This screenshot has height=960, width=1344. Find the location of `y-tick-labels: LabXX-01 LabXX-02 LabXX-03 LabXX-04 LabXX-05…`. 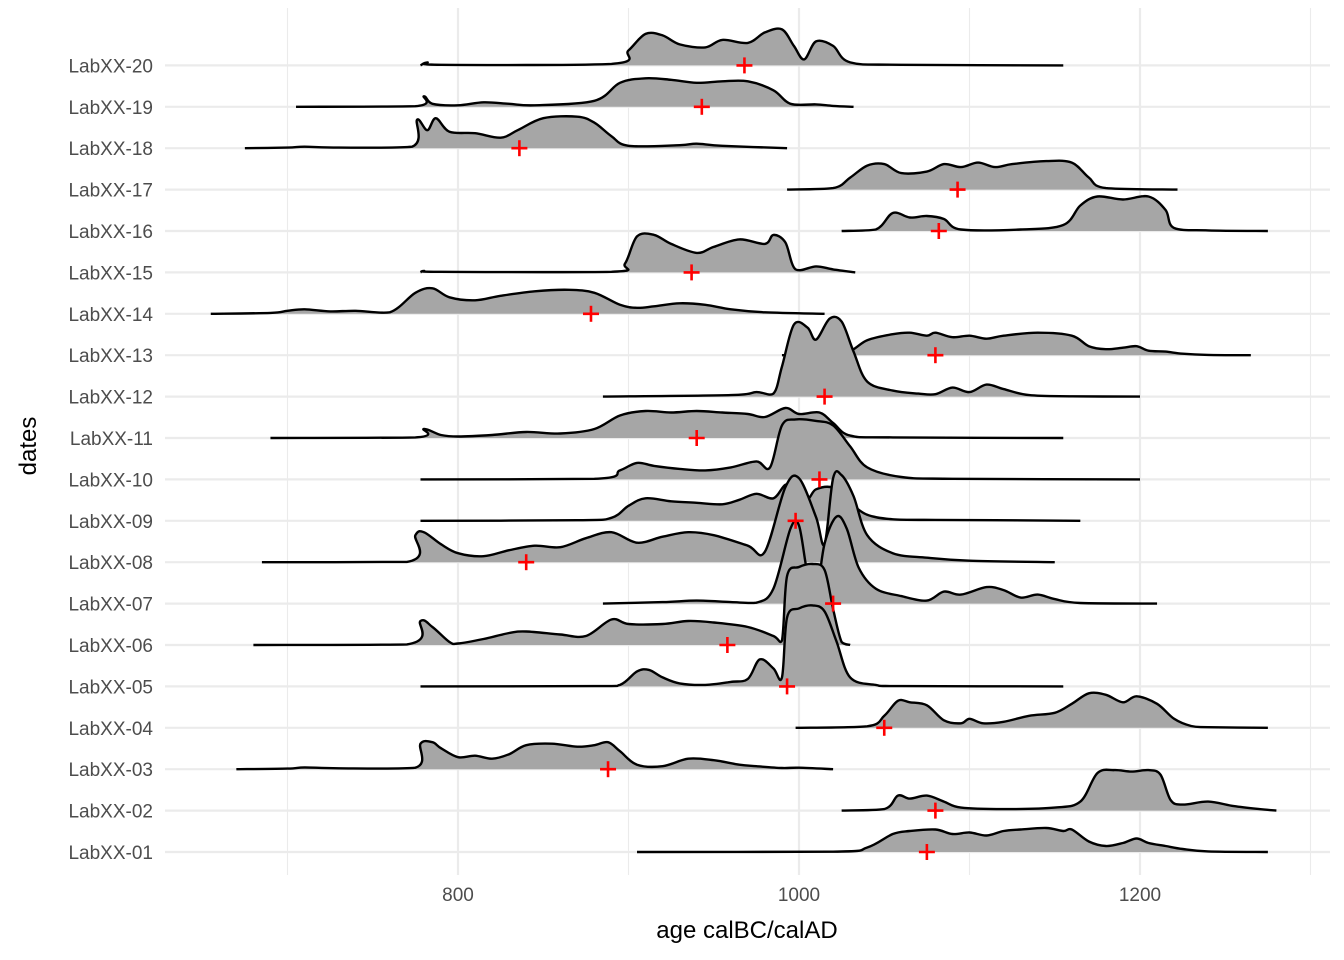

y-tick-labels: LabXX-01 LabXX-02 LabXX-03 LabXX-04 LabXX-05… is located at coordinates (110, 460).